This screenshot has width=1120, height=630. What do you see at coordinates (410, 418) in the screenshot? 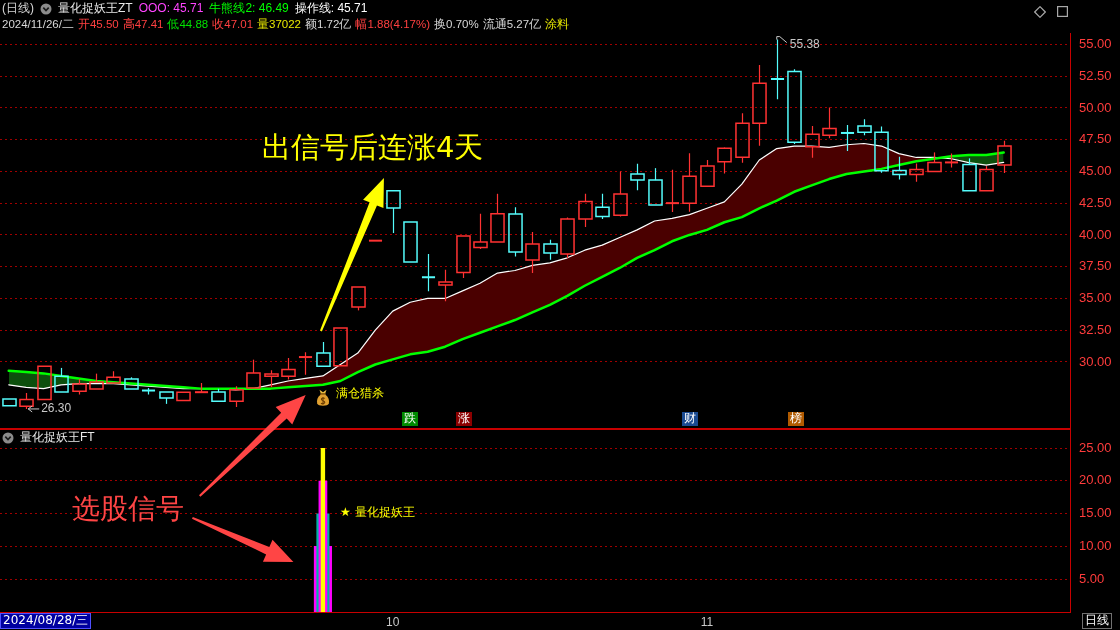
I see `annotation: 跌` at bounding box center [410, 418].